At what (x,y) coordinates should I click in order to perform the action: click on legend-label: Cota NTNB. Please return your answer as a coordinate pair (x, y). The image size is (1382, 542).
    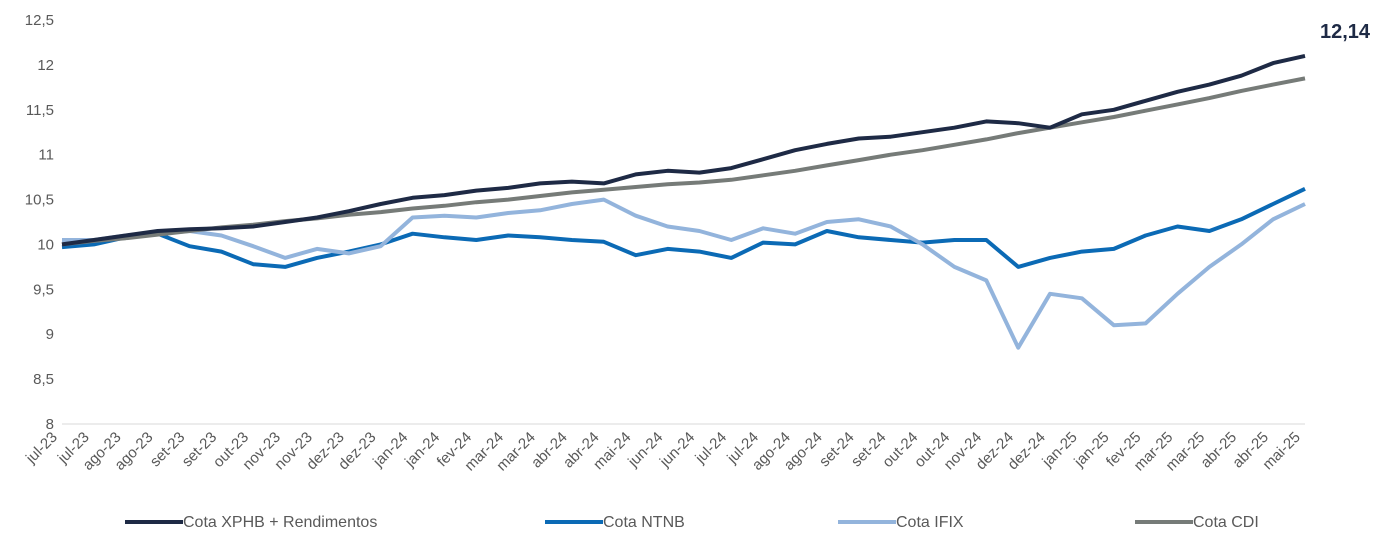
    Looking at the image, I should click on (644, 522).